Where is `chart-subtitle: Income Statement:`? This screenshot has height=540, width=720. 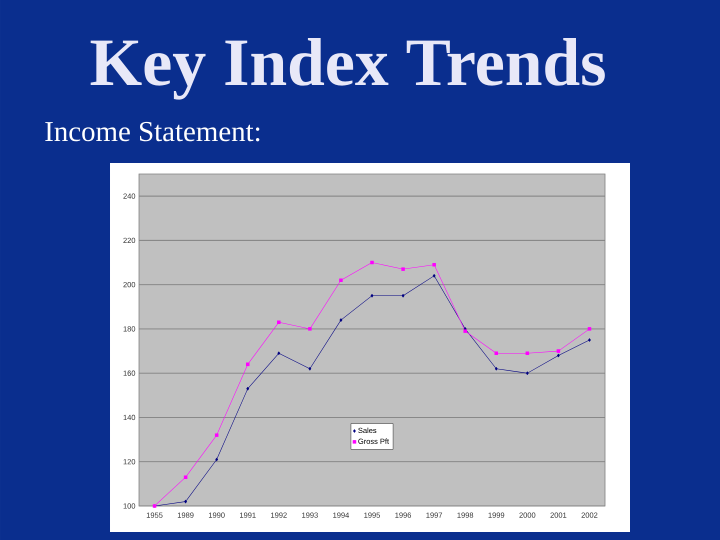
chart-subtitle: Income Statement: is located at coordinates (152, 132).